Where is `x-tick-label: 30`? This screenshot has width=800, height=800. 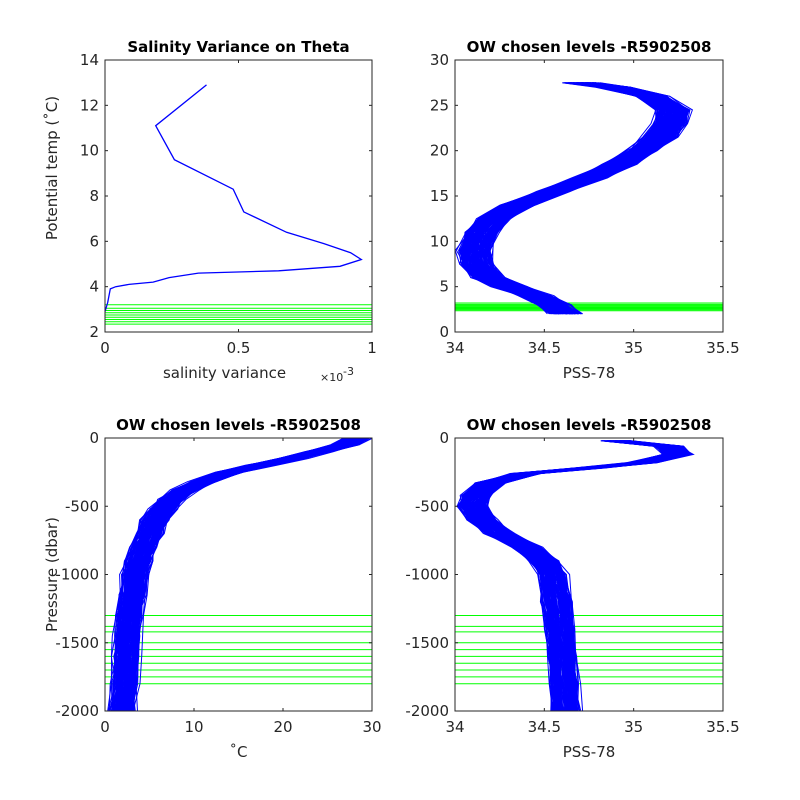
x-tick-label: 30 is located at coordinates (371, 727).